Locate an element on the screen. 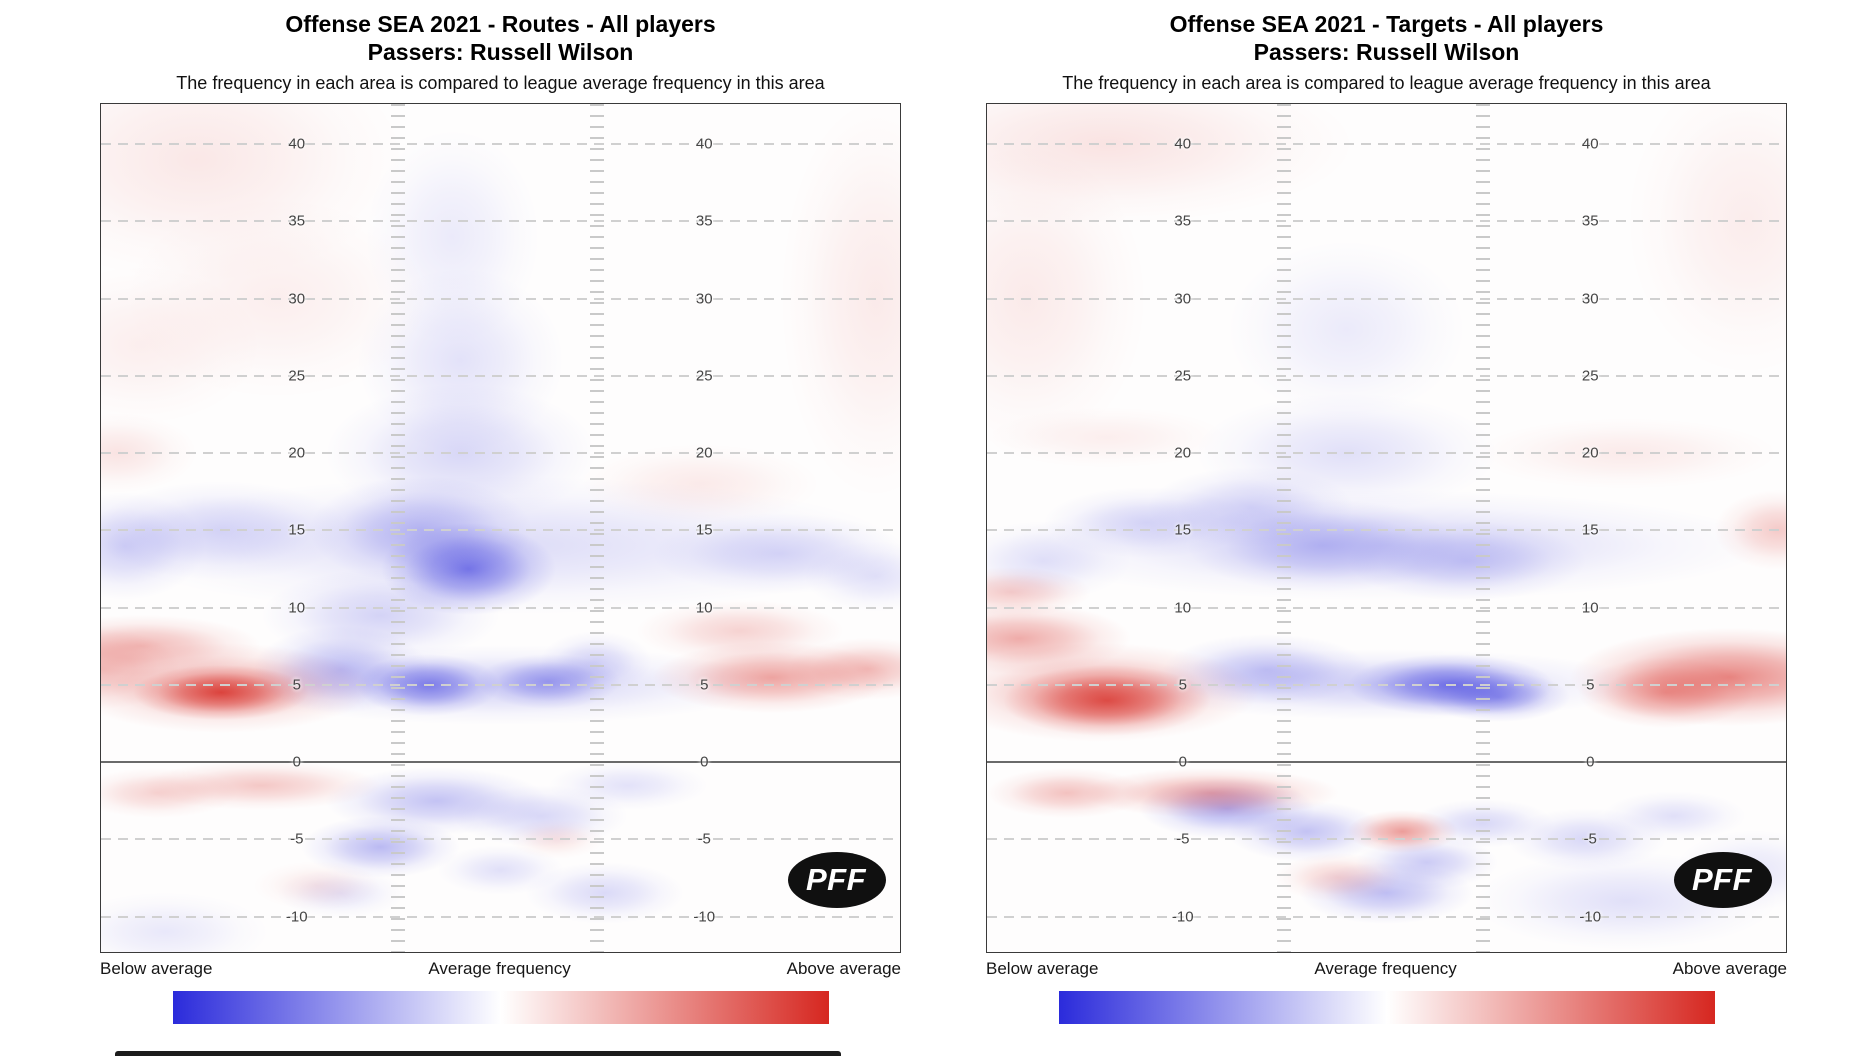 Image resolution: width=1870 pixels, height=1056 pixels. pff-logo-text: PFF is located at coordinates (836, 879).